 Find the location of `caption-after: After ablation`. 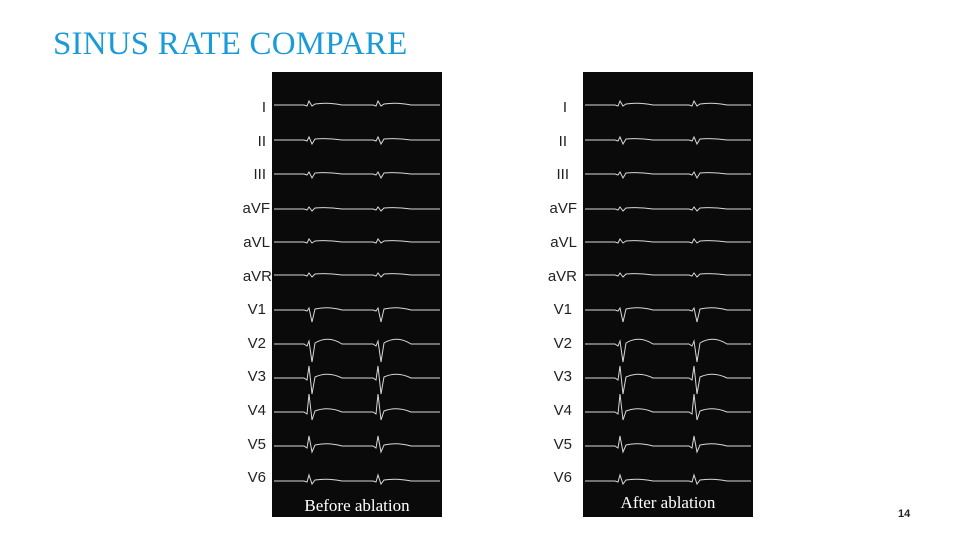

caption-after: After ablation is located at coordinates (668, 502).